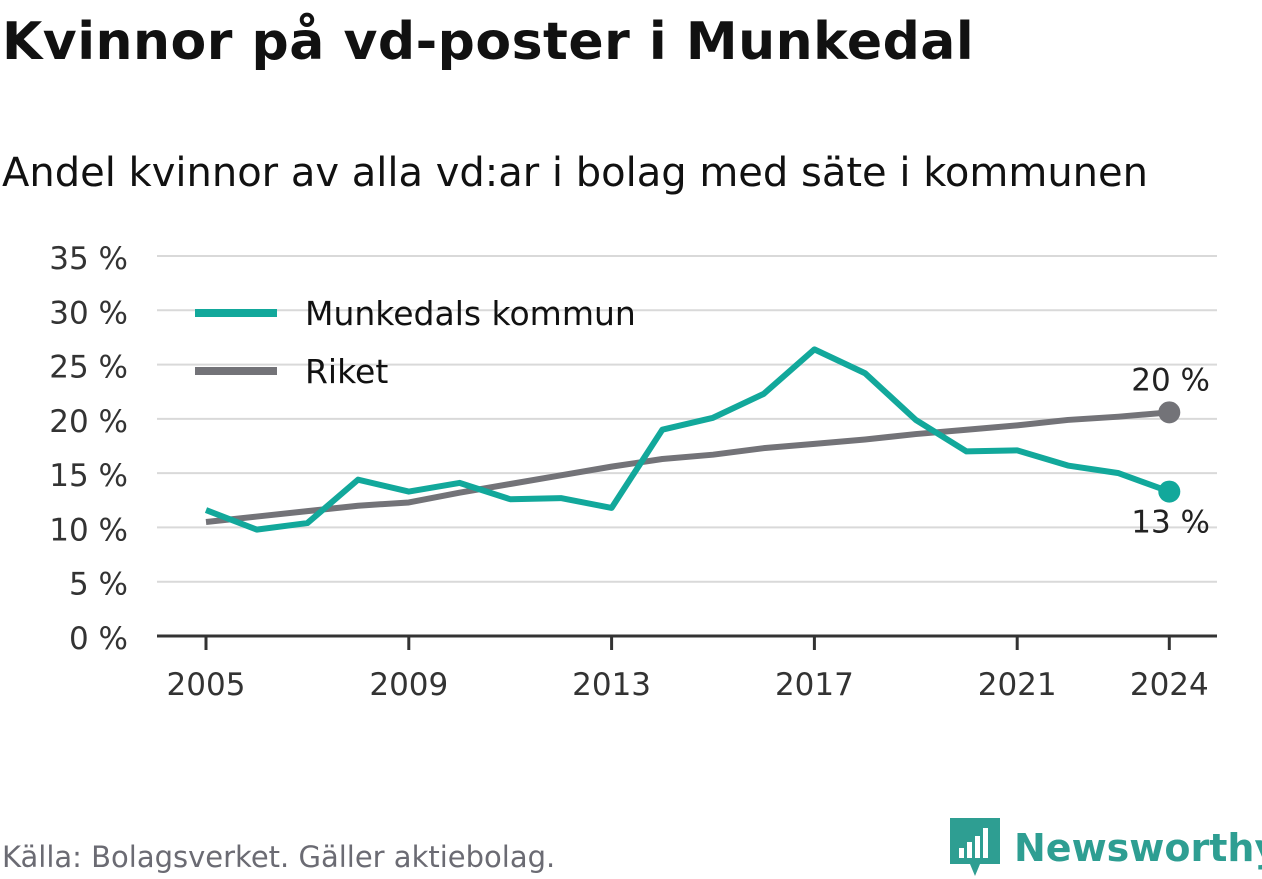  Describe the element at coordinates (88, 368) in the screenshot. I see `y-tick-label: 25 %` at that location.